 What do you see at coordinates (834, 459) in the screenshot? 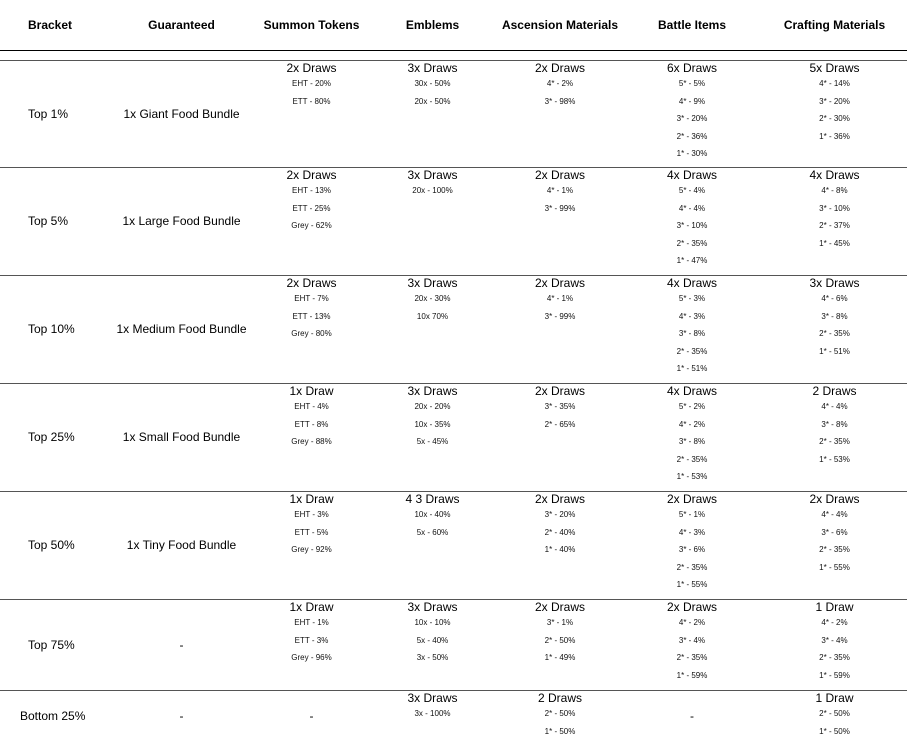
I see `drop-rate-line: 1* - 53%` at bounding box center [834, 459].